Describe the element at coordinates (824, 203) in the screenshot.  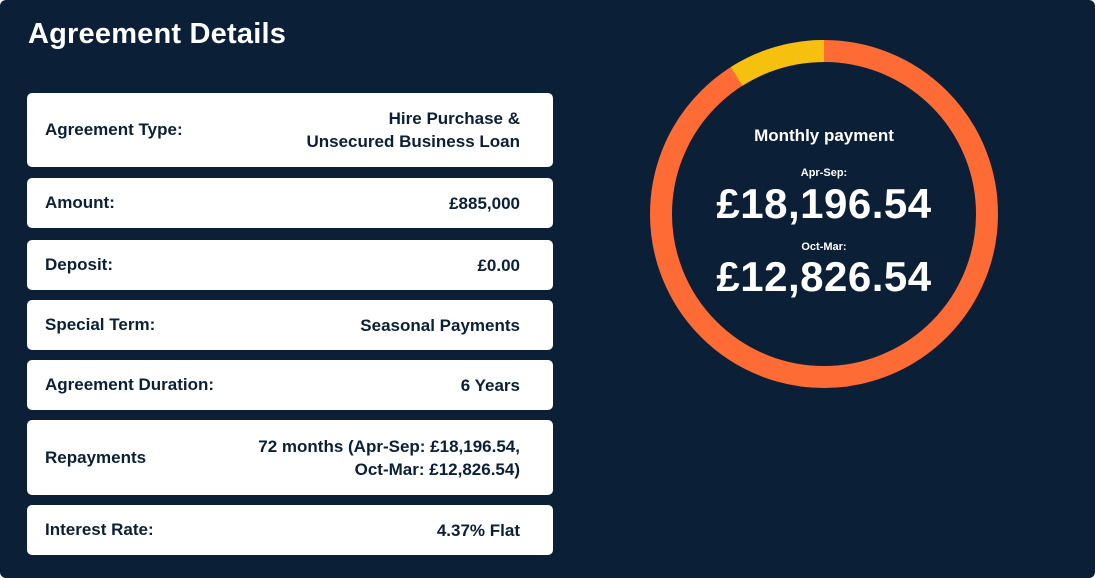
I see `period-1-amount: £18,196.54` at that location.